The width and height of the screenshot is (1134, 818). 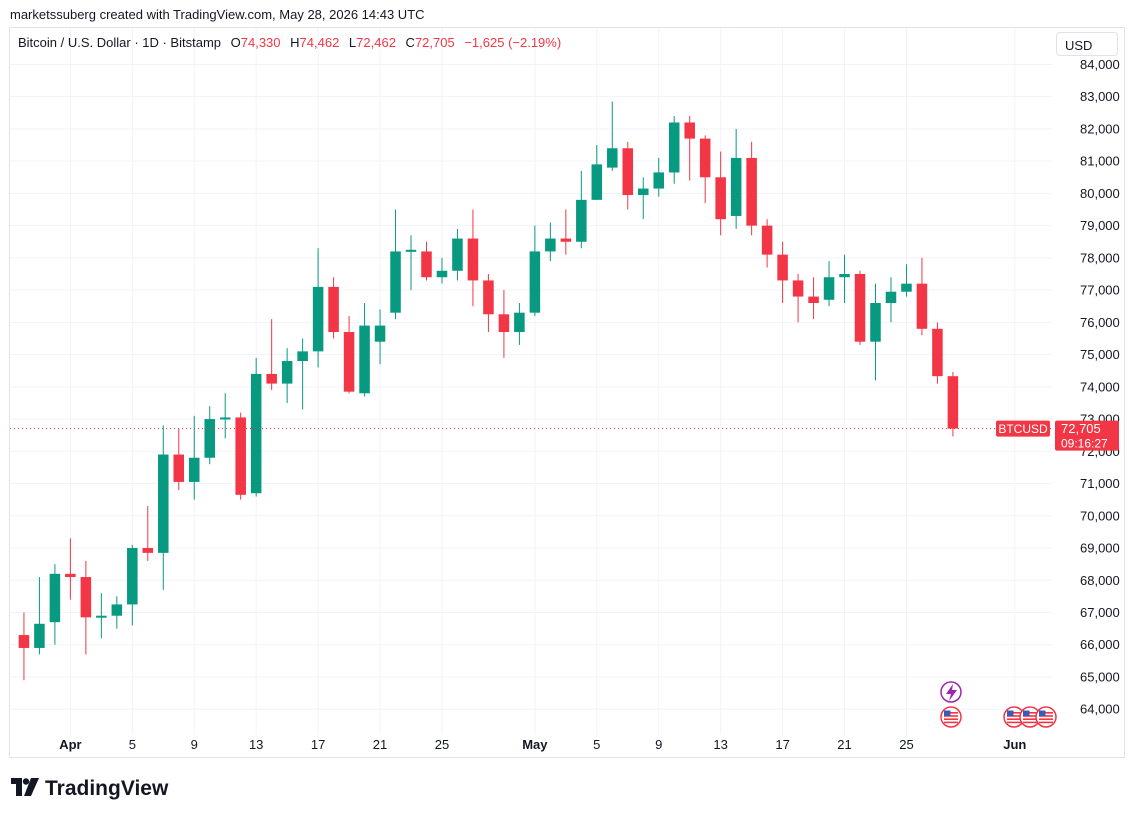 What do you see at coordinates (1100, 64) in the screenshot?
I see `y-tick-label: 84,000` at bounding box center [1100, 64].